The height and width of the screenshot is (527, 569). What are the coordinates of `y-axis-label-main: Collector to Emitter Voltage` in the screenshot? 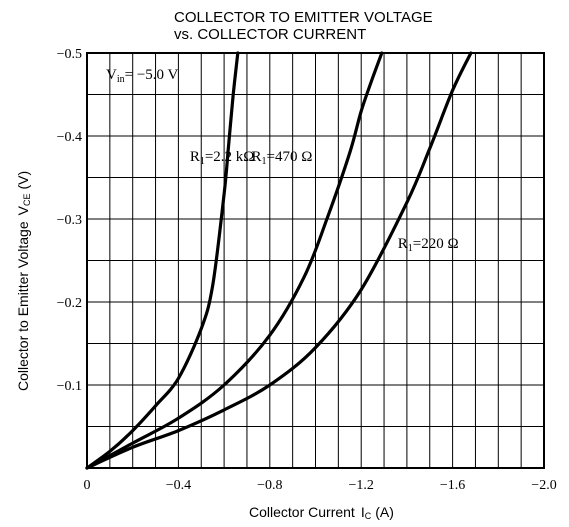 It's located at (23, 306).